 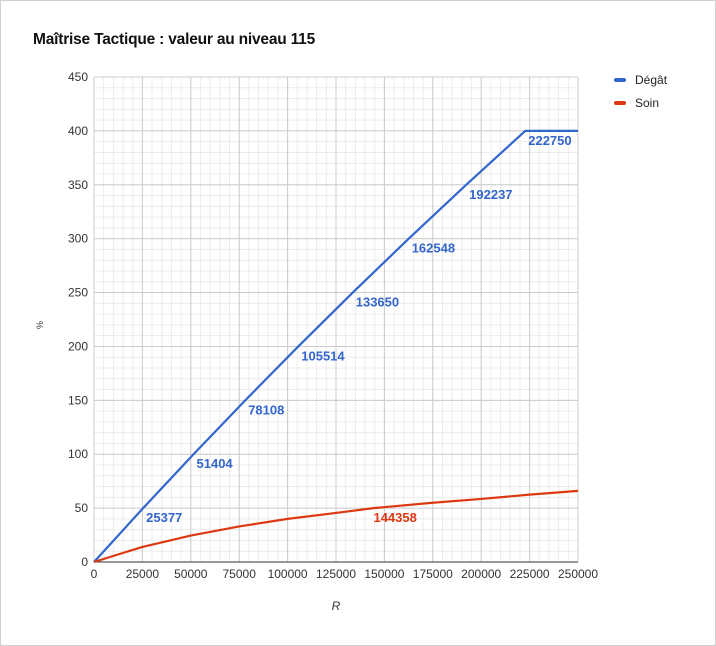 I want to click on x-tick-label: 175000, so click(x=433, y=574).